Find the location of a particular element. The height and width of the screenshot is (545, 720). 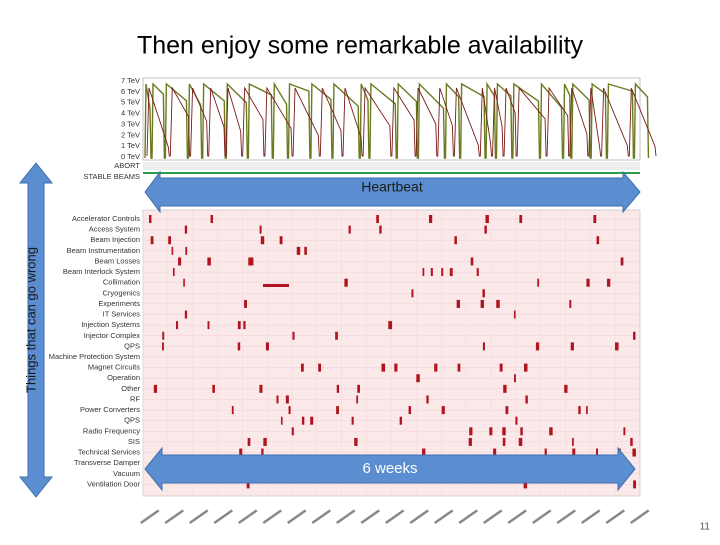

system-label: Transverse Damper is located at coordinates (107, 462).